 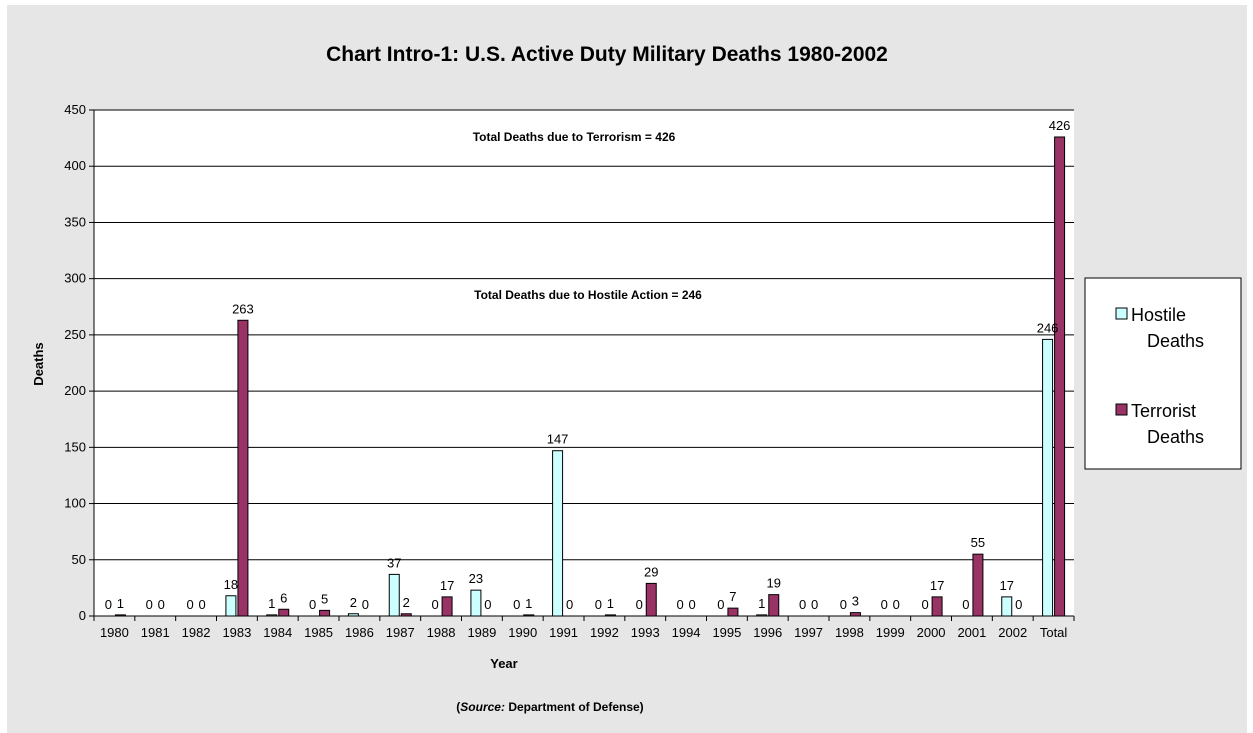 I want to click on x-tick-label: 1993, so click(x=645, y=632).